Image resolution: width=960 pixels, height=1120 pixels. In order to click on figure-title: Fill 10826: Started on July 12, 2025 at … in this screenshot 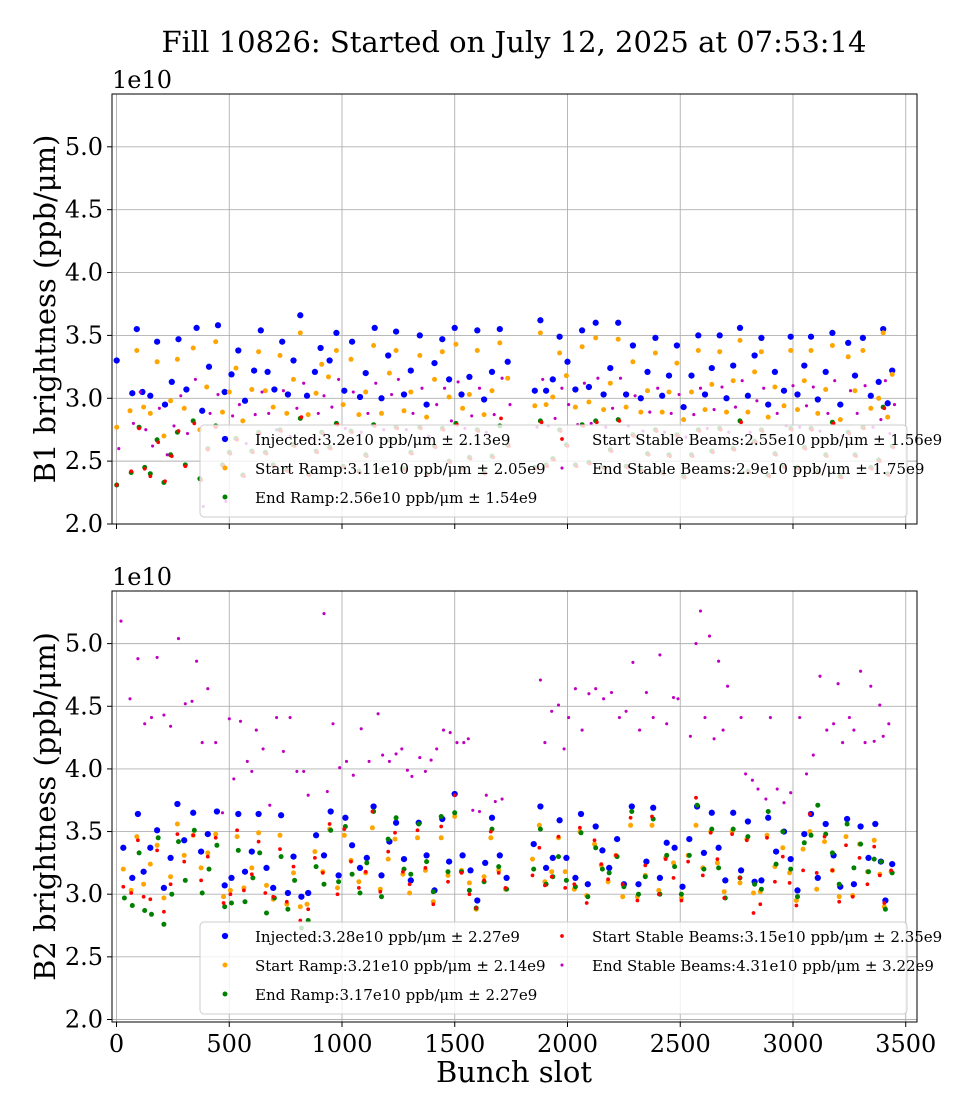, I will do `click(514, 42)`.